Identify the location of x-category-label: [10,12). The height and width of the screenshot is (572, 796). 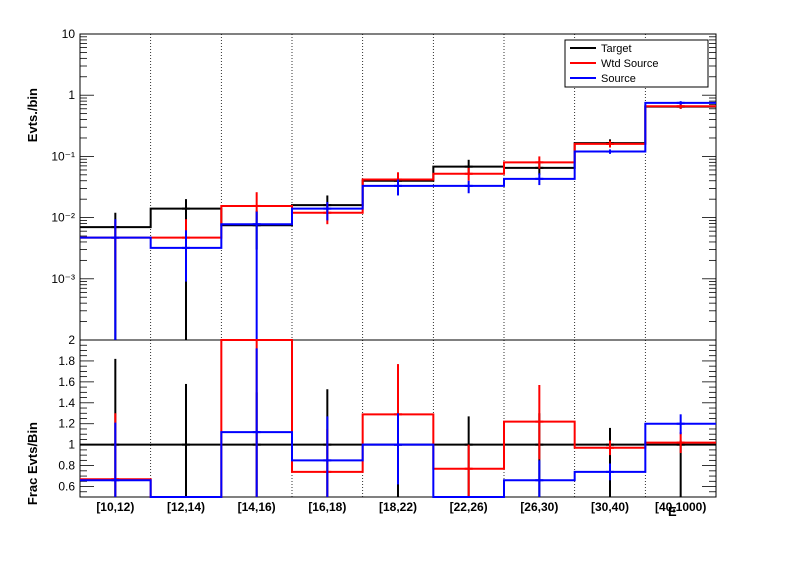
(115, 507).